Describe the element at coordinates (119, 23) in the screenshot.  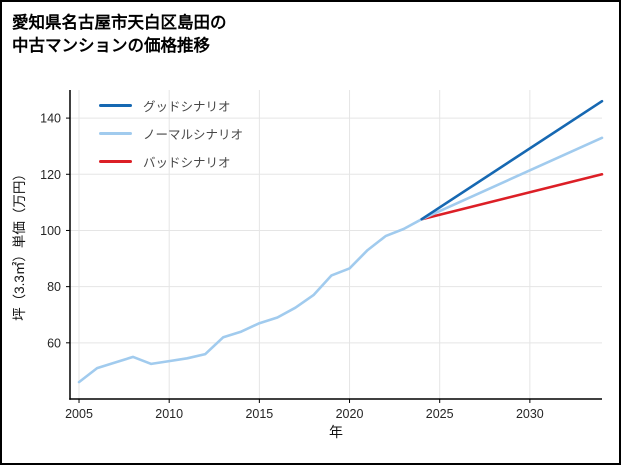
I see `chart-title-line-1: 愛知県名古屋市天白区島田の` at that location.